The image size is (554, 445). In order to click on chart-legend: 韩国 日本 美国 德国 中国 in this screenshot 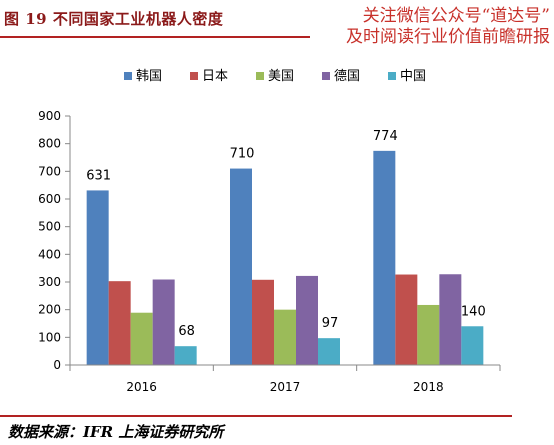, I will do `click(275, 76)`.